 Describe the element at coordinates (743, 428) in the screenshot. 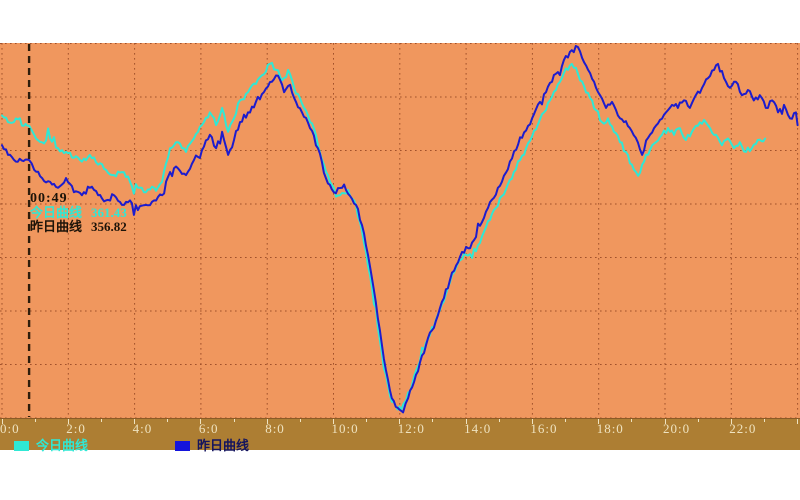

I see `x-axis-label: 22:0` at that location.